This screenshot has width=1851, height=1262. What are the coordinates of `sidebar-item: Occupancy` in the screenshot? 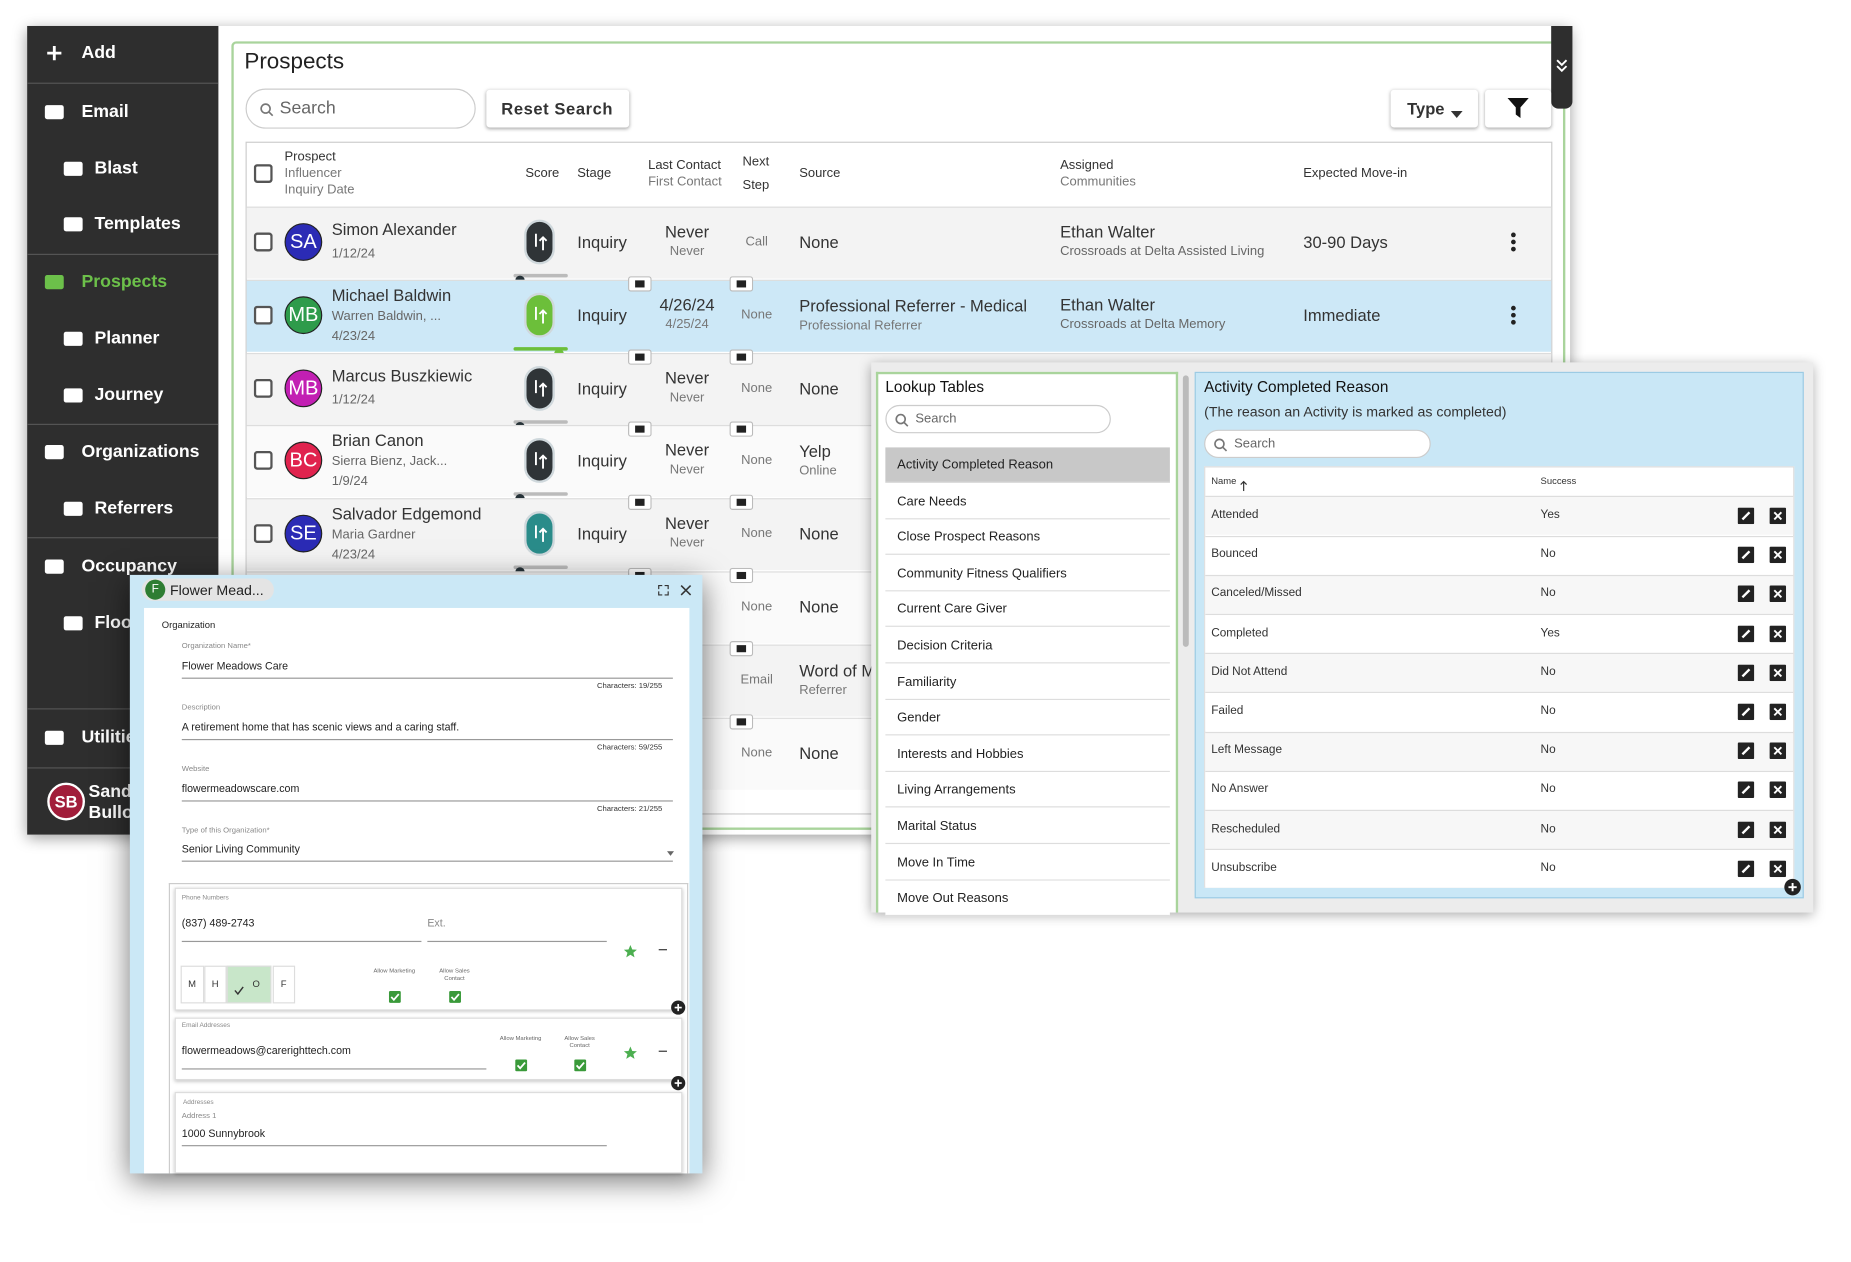 It's located at (129, 566).